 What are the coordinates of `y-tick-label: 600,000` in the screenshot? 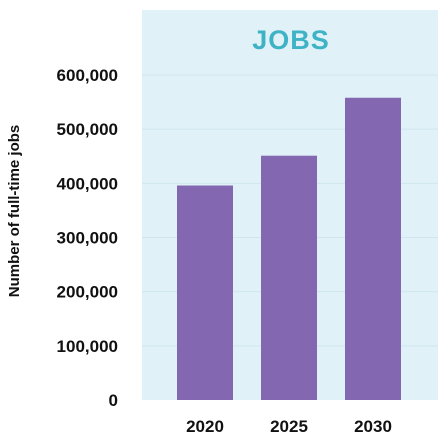 It's located at (87, 75).